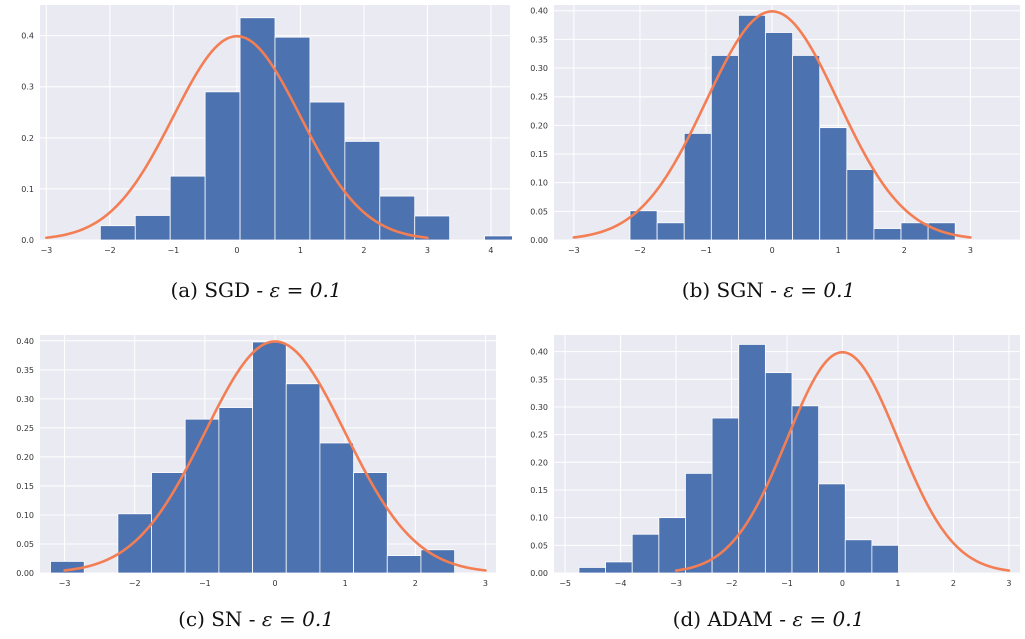 The height and width of the screenshot is (639, 1025). What do you see at coordinates (768, 290) in the screenshot?
I see `caption-b: (b) SGN - ε = 0.1` at bounding box center [768, 290].